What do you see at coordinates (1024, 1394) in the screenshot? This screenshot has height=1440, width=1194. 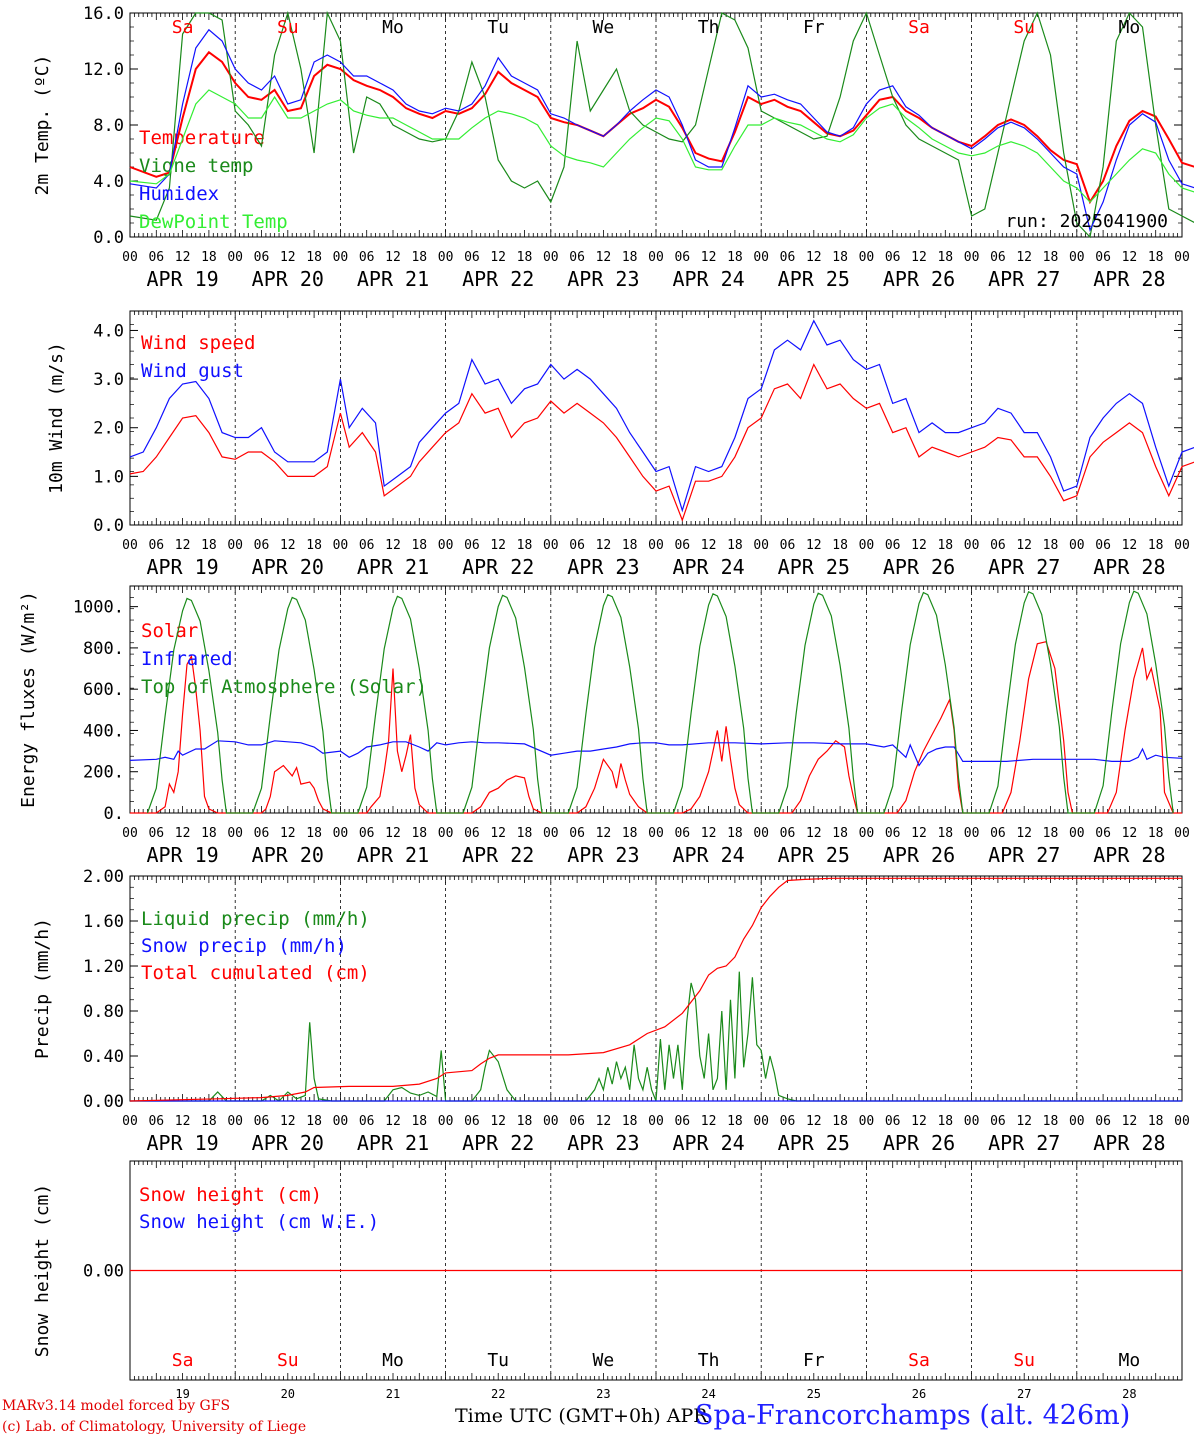 I see `day-number: 27` at bounding box center [1024, 1394].